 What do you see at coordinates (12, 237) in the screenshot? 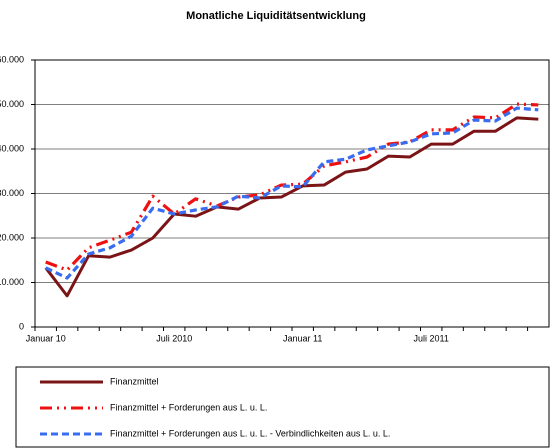
I see `y-tick-label: 20.000` at bounding box center [12, 237].